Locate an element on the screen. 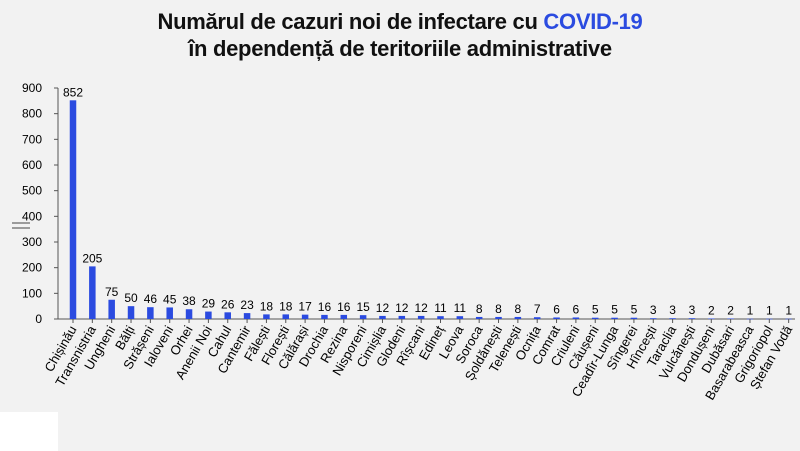 The height and width of the screenshot is (451, 800). data-label: 75 is located at coordinates (112, 292).